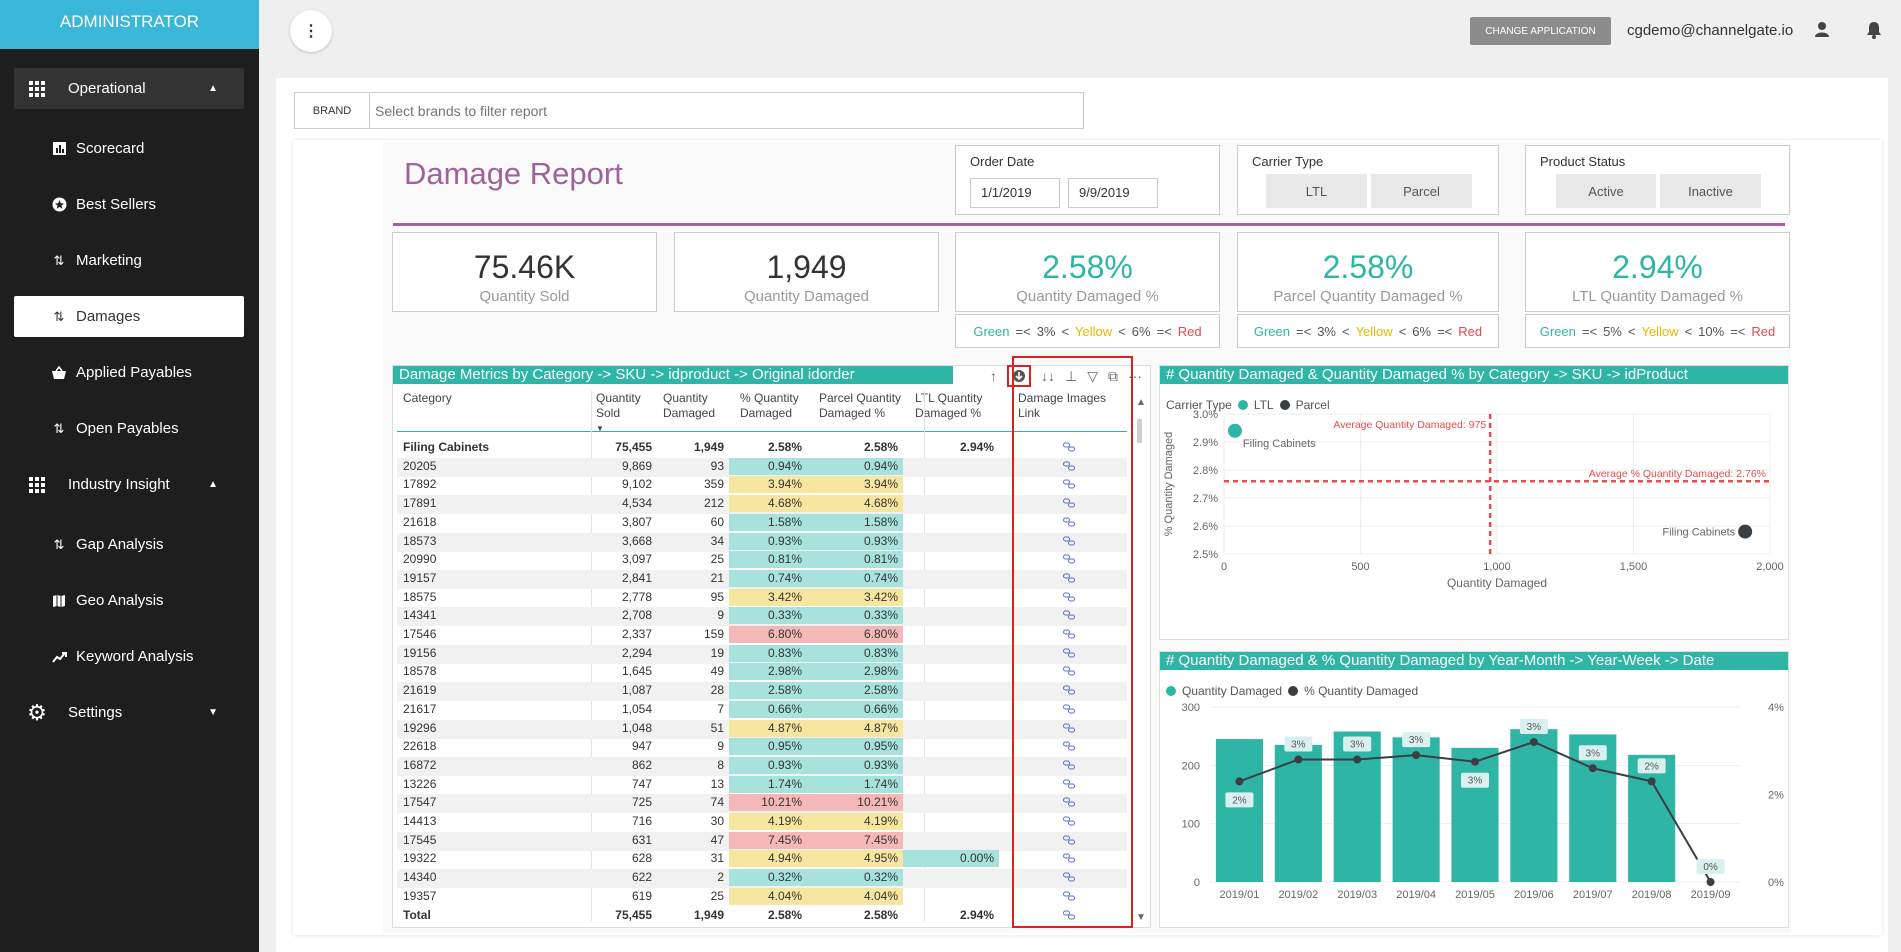 The height and width of the screenshot is (952, 1901). I want to click on legend-pct: % Quantity Damaged, so click(1361, 691).